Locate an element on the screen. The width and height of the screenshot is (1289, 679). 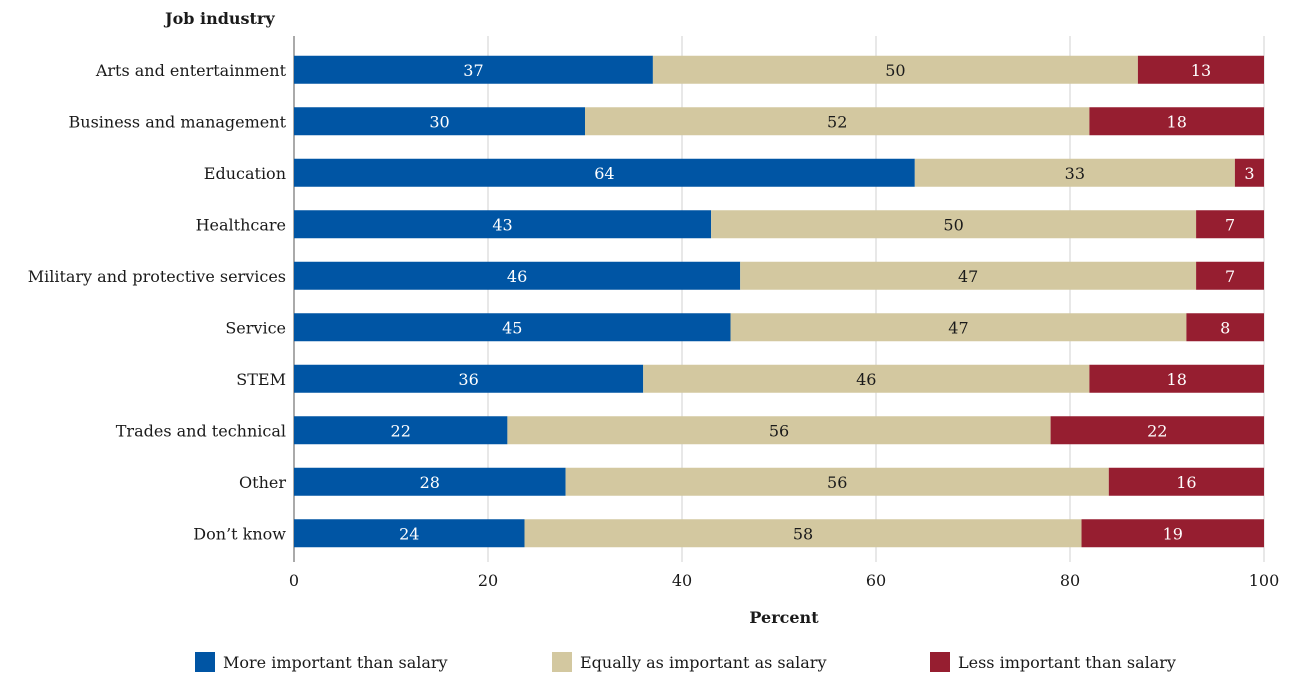
data-label: 3 is located at coordinates (1249, 173).